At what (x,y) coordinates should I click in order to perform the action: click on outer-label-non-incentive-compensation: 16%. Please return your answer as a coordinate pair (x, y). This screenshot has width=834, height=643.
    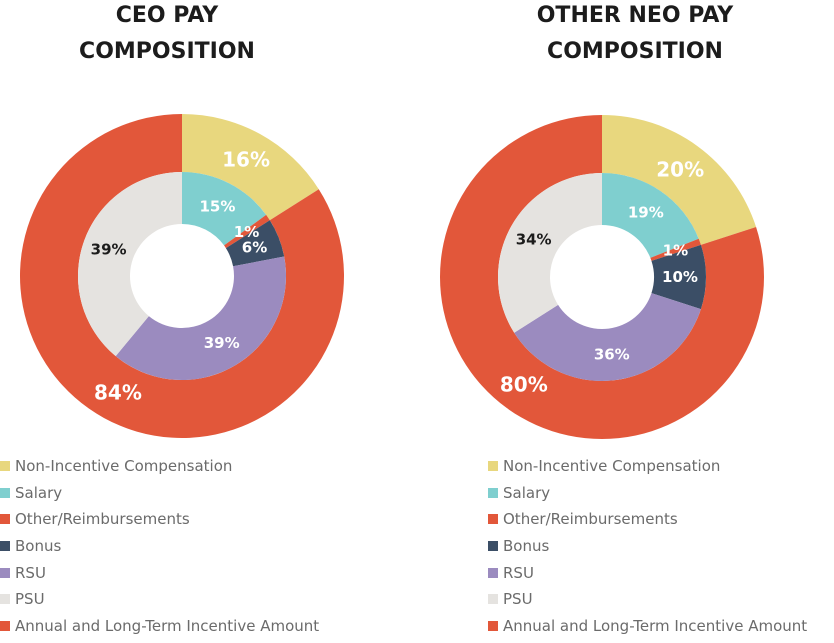
    Looking at the image, I should click on (246, 159).